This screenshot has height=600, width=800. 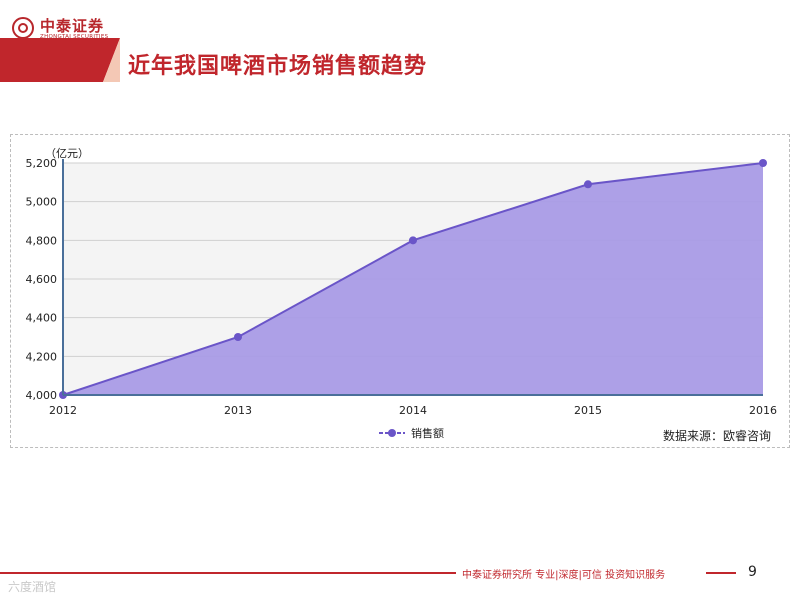 What do you see at coordinates (392, 433) in the screenshot?
I see `legend-swatch-marker` at bounding box center [392, 433].